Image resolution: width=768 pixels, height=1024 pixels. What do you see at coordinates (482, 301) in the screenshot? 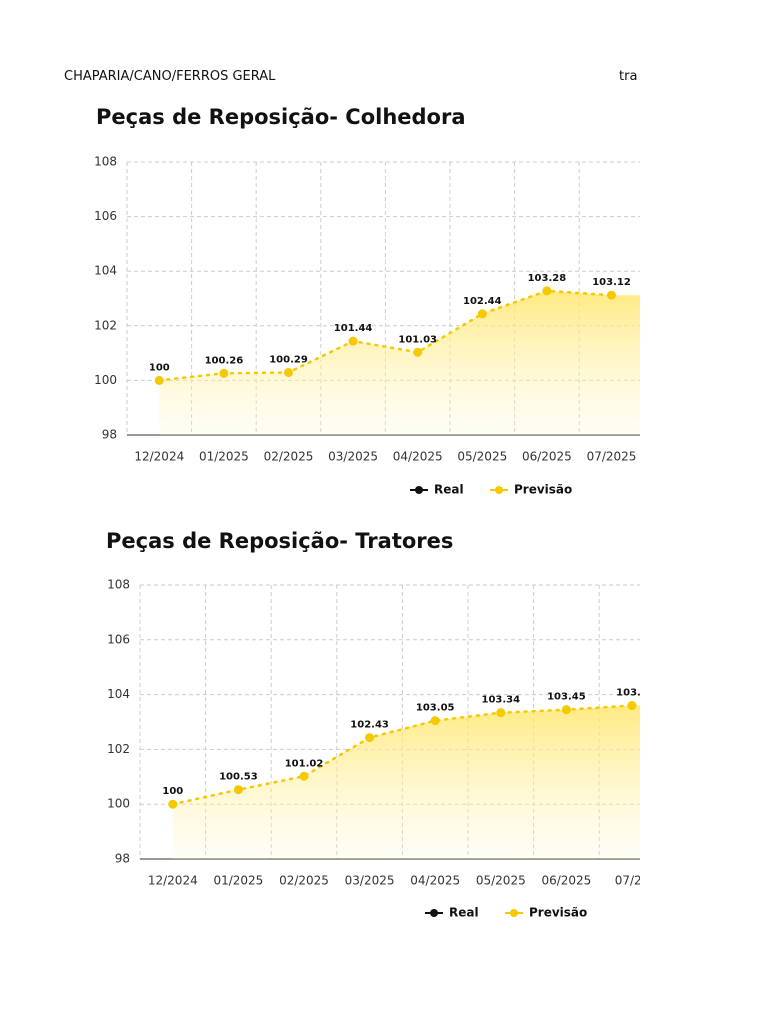
I see `value-label: 102.44` at bounding box center [482, 301].